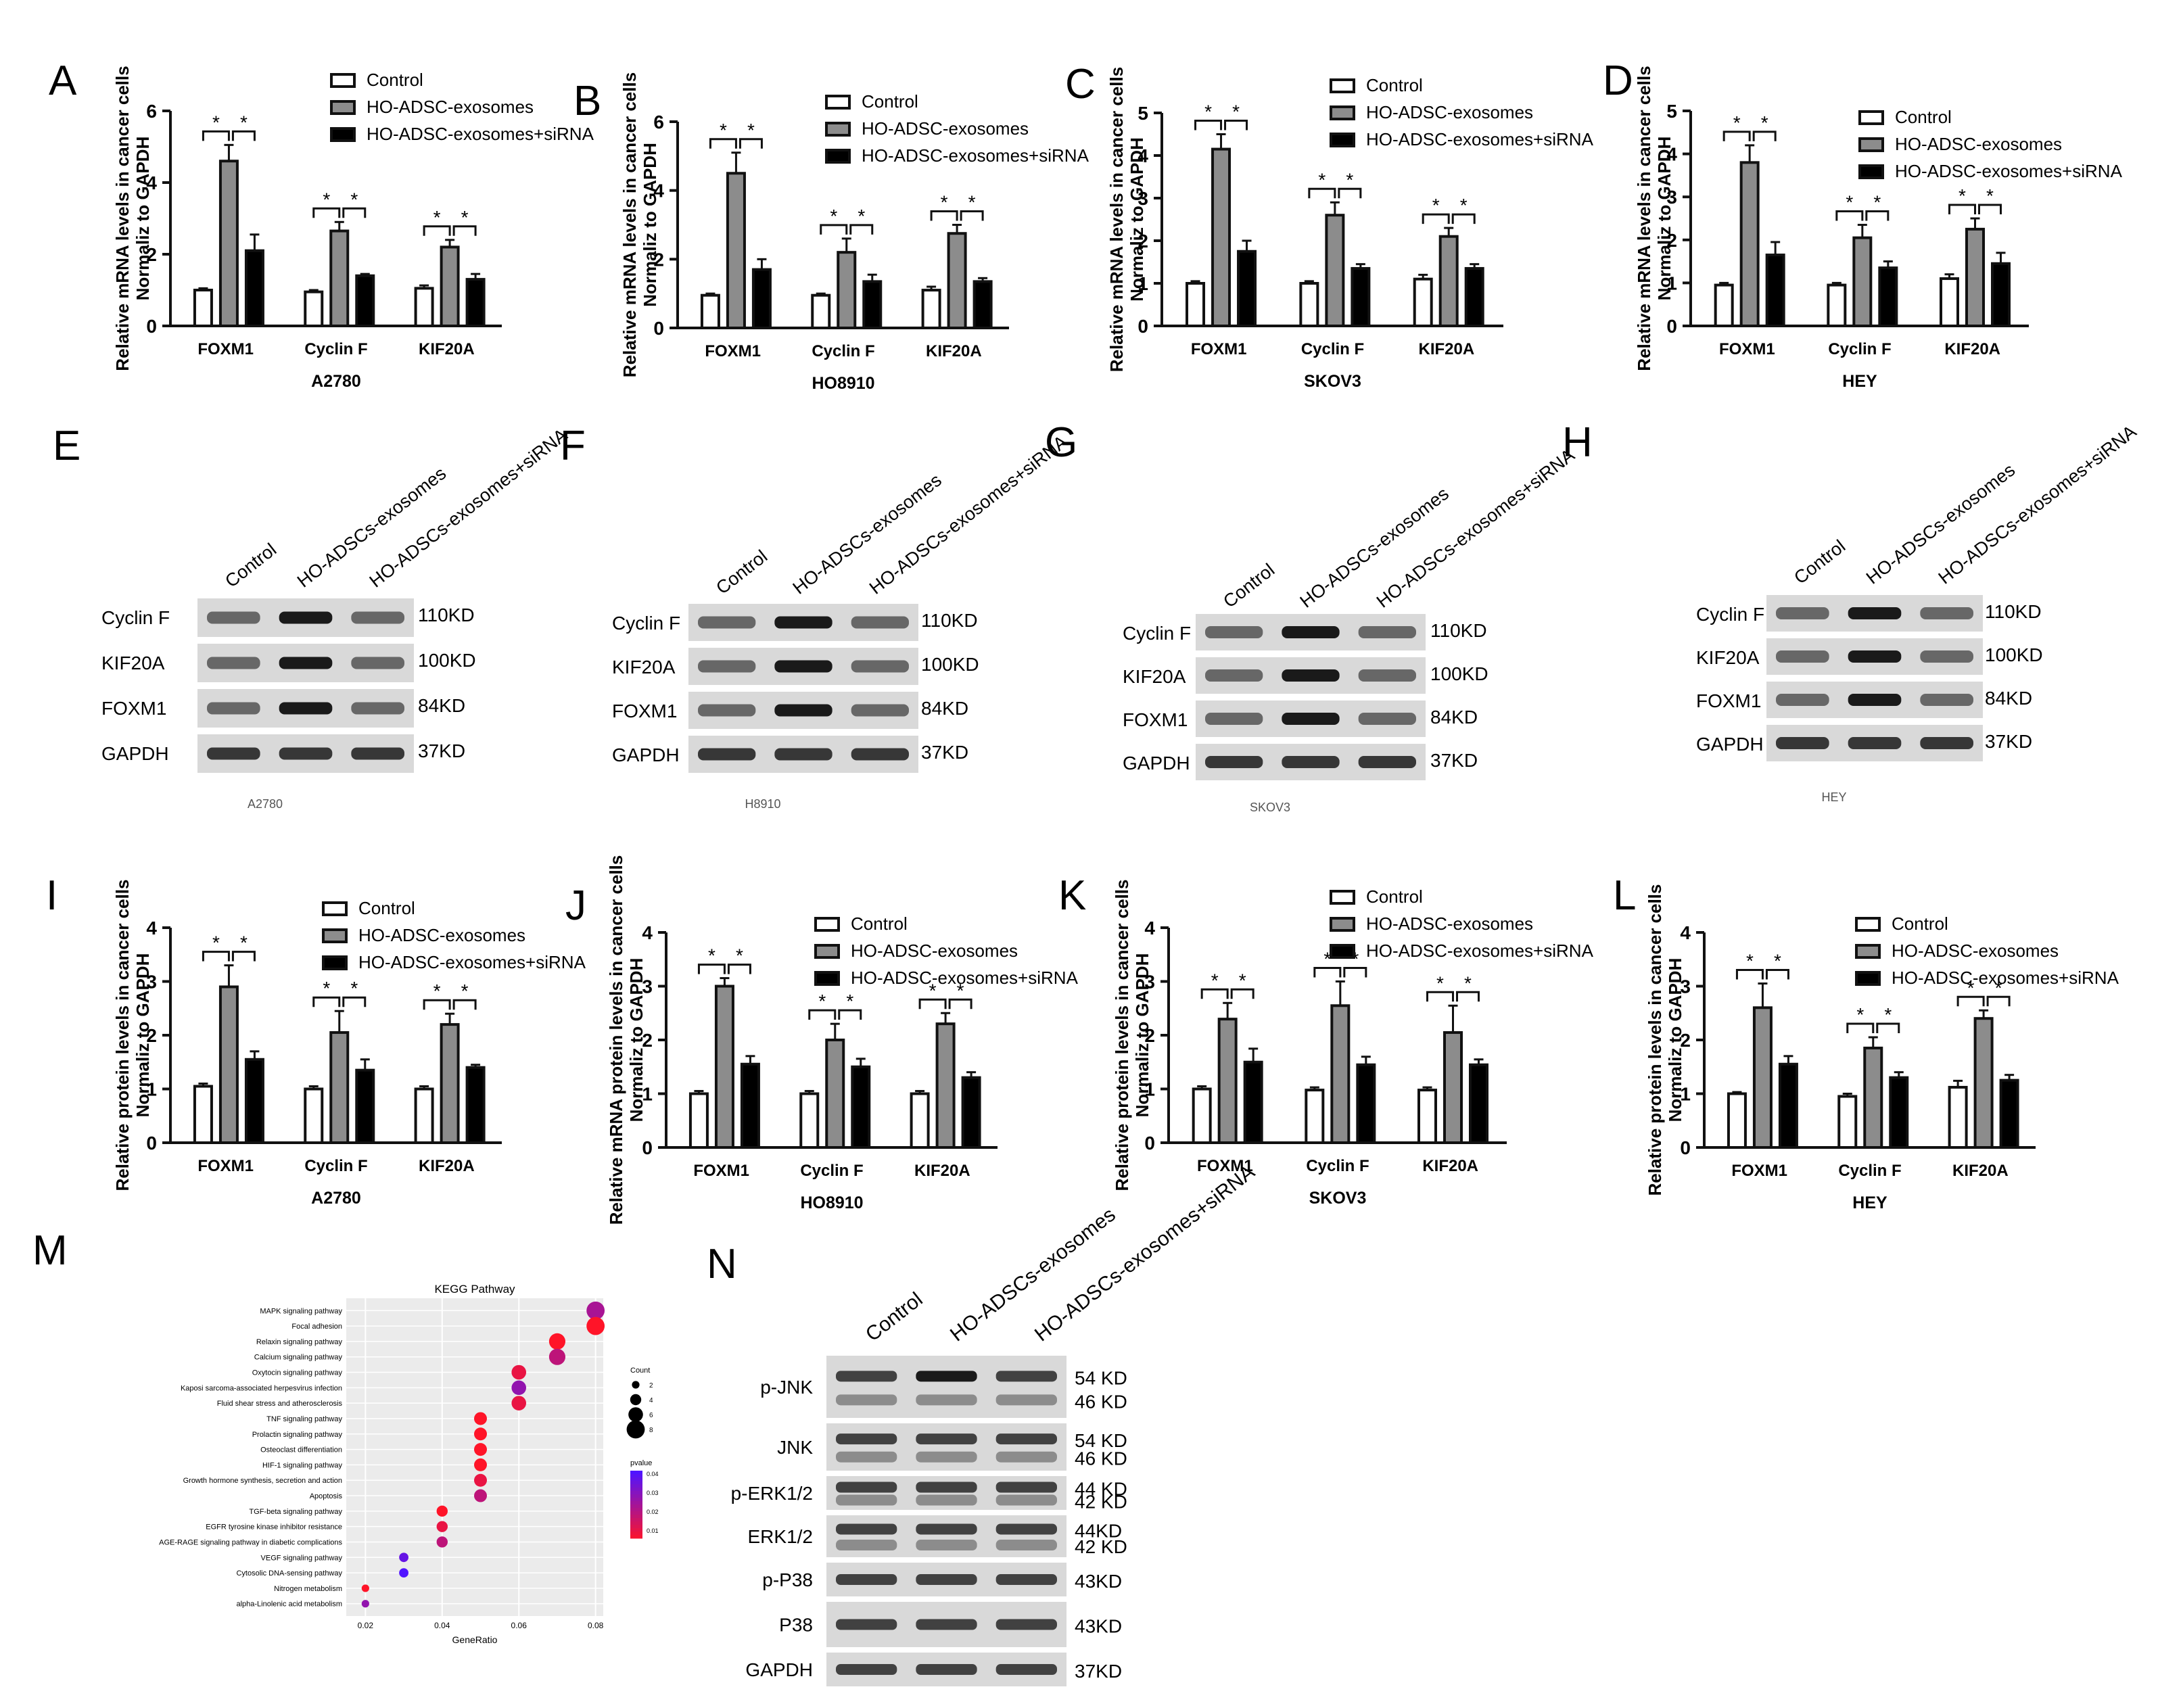 This screenshot has width=2158, height=1708. What do you see at coordinates (1675, 1040) in the screenshot?
I see `y-axis-label: Normaliz to GAPDH` at bounding box center [1675, 1040].